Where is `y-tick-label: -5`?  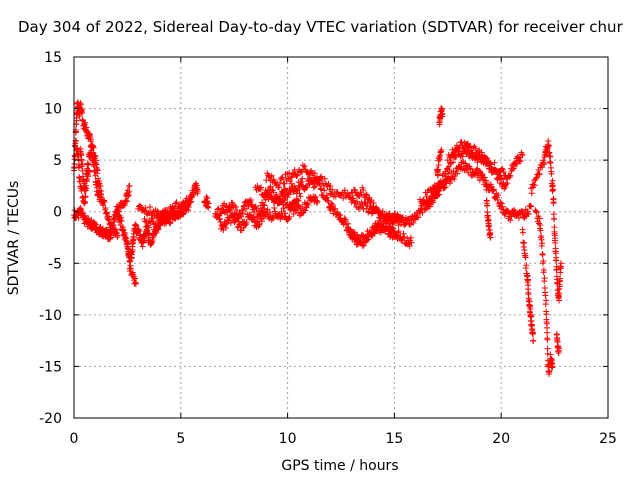
y-tick-label: -5 is located at coordinates (55, 264).